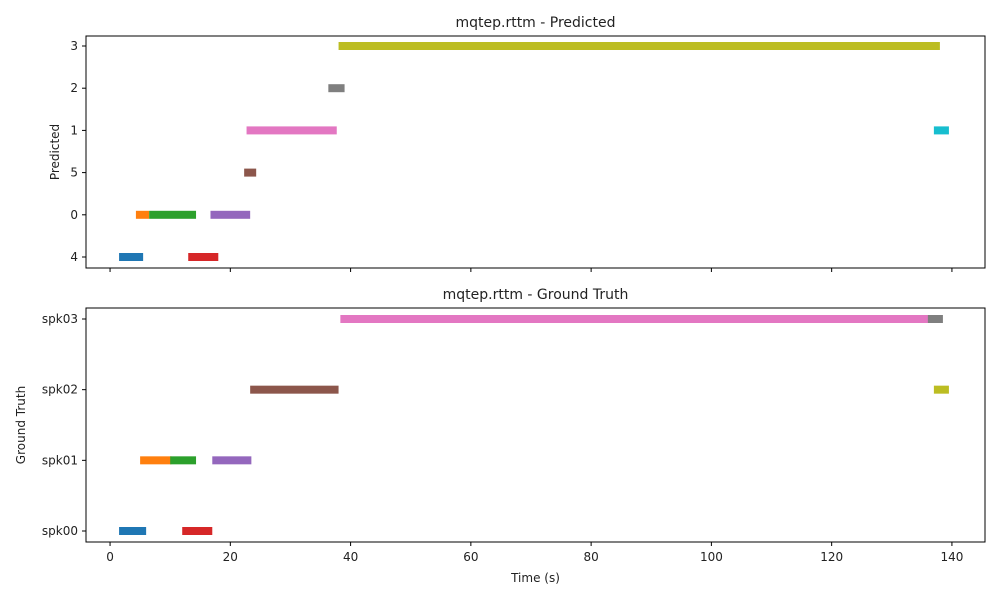  I want to click on y-tick-label: 4, so click(74, 257).